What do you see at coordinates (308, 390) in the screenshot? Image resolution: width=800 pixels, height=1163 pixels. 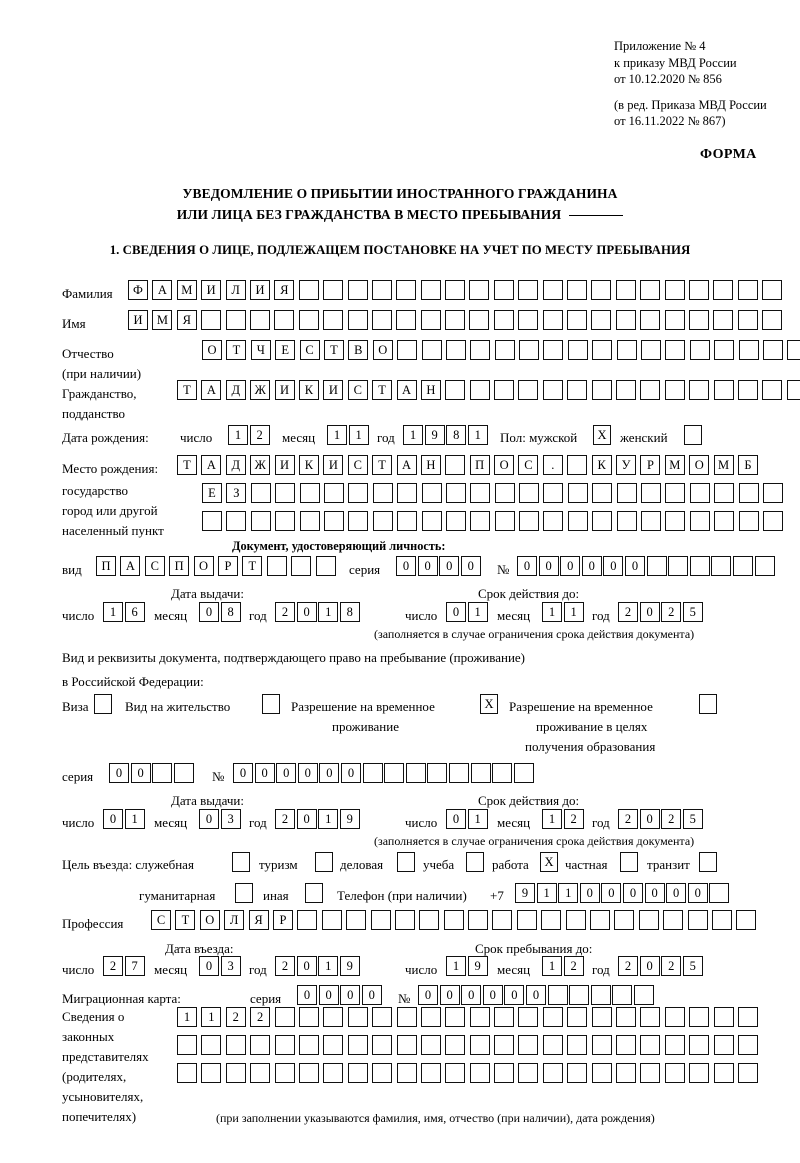 I see `char-box: К` at bounding box center [308, 390].